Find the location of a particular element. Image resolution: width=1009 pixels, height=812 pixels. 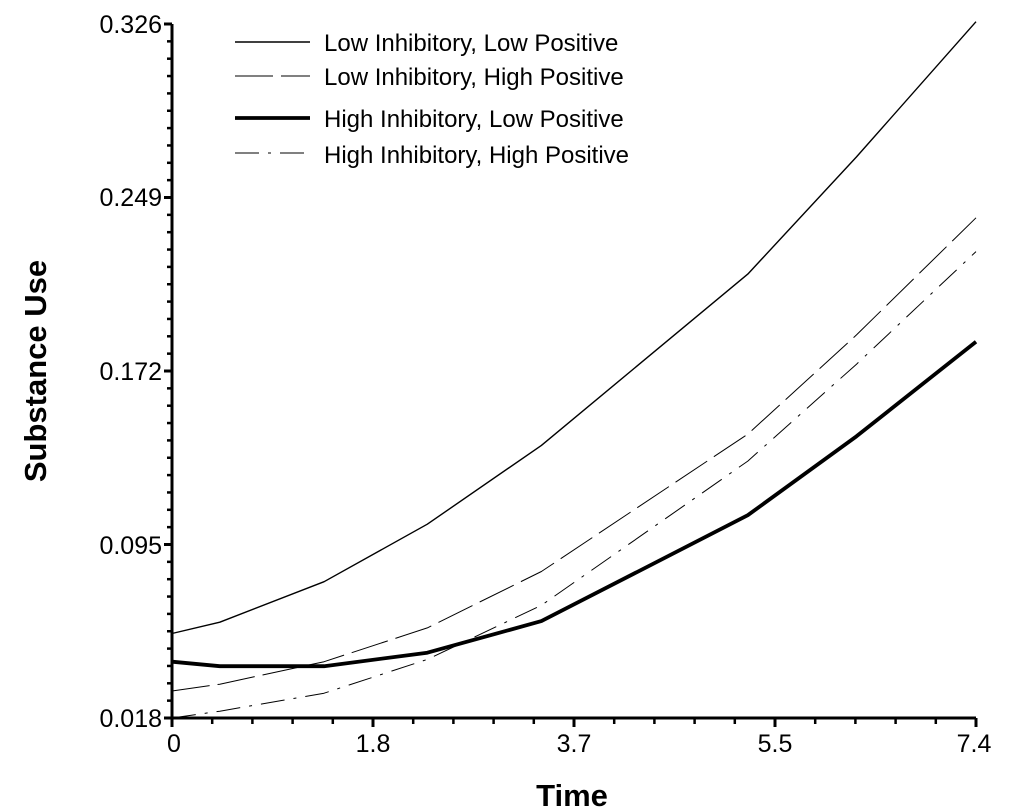

legend-item: Low Inhibitory, High Positive is located at coordinates (429, 77).